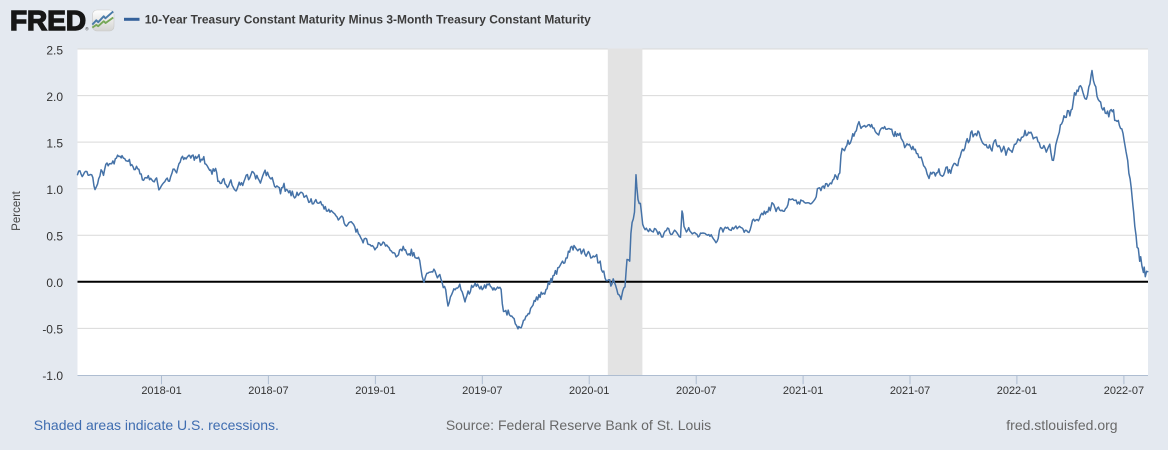 This screenshot has width=1168, height=450. Describe the element at coordinates (54, 190) in the screenshot. I see `svg-text: 1.0` at that location.